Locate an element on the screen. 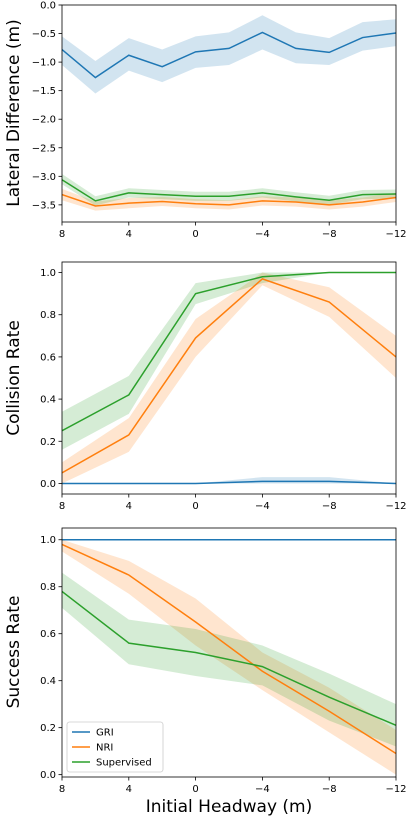 The width and height of the screenshot is (415, 825). y-axis-label: Lateral Difference (m) is located at coordinates (14, 112).